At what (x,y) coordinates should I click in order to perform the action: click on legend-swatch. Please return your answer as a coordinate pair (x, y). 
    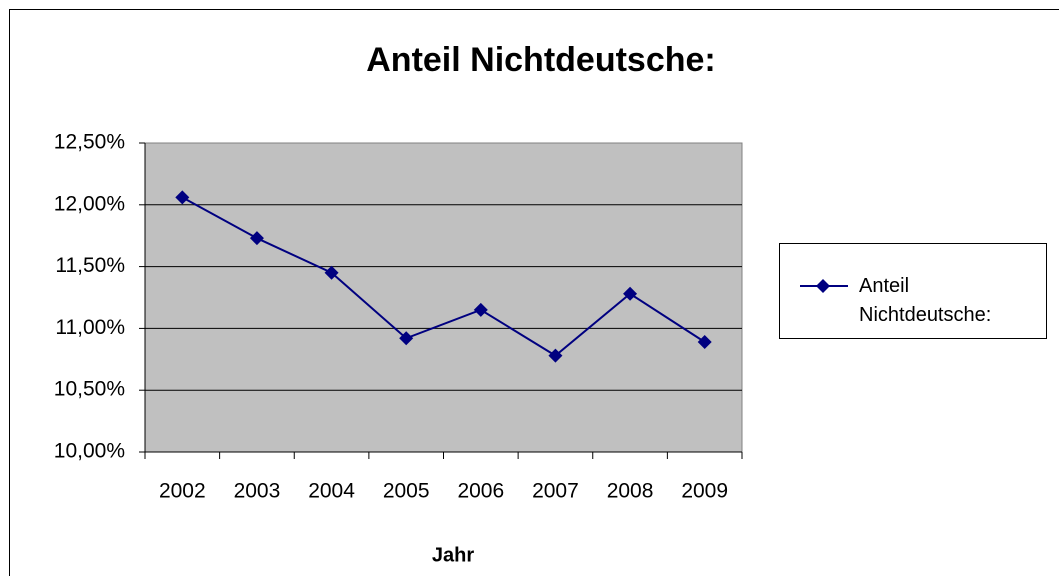
    Looking at the image, I should click on (824, 286).